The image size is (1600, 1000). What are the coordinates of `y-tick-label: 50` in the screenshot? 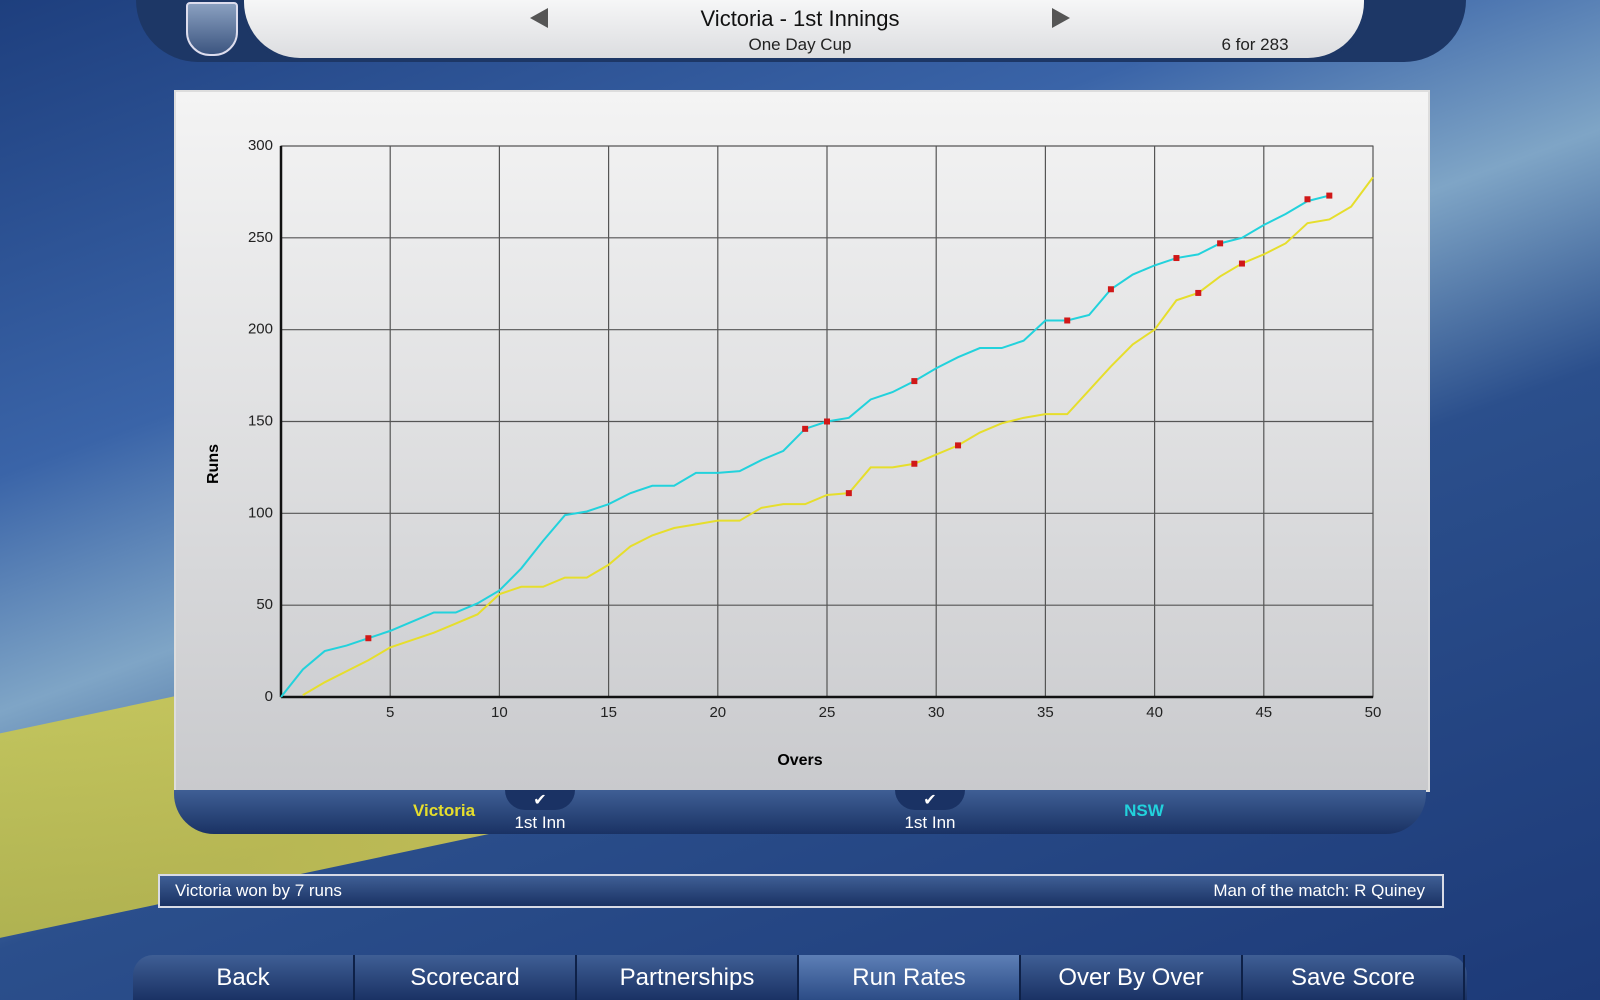 It's located at (264, 604).